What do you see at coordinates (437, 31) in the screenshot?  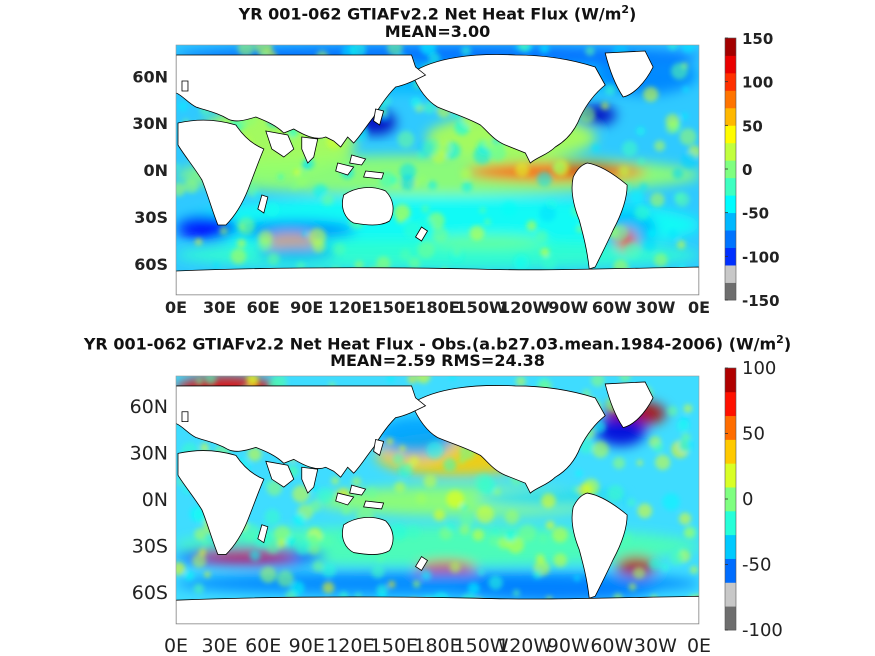 I see `chart1-subtitle: MEAN=3.00` at bounding box center [437, 31].